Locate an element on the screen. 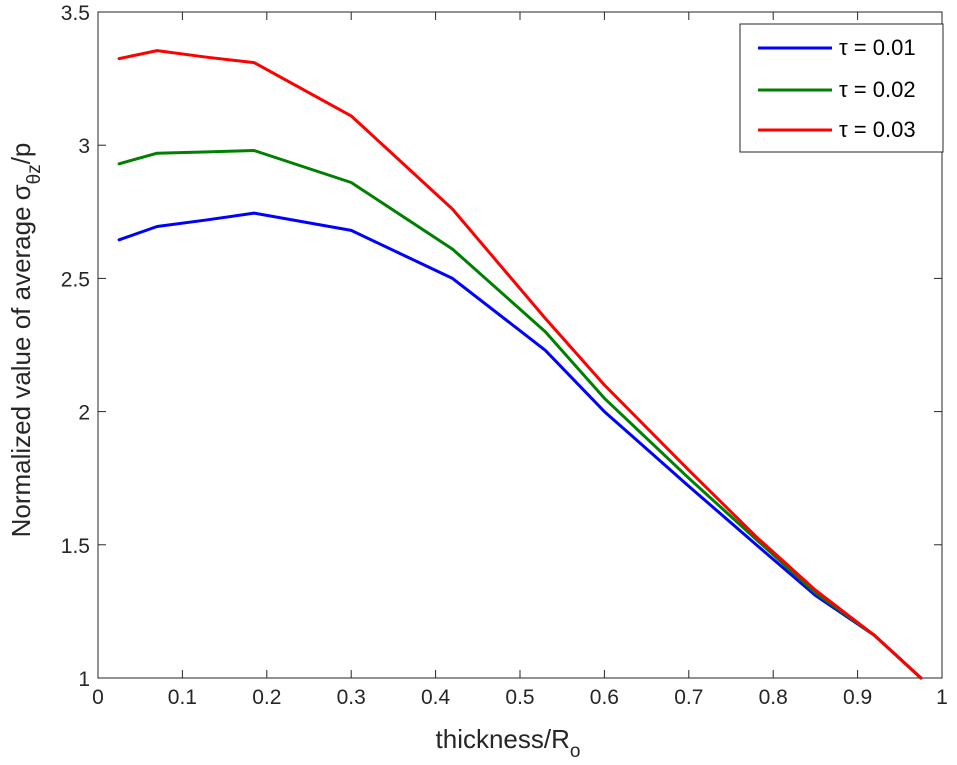 The height and width of the screenshot is (765, 957). y-tick-label: 1.5 is located at coordinates (75, 546).